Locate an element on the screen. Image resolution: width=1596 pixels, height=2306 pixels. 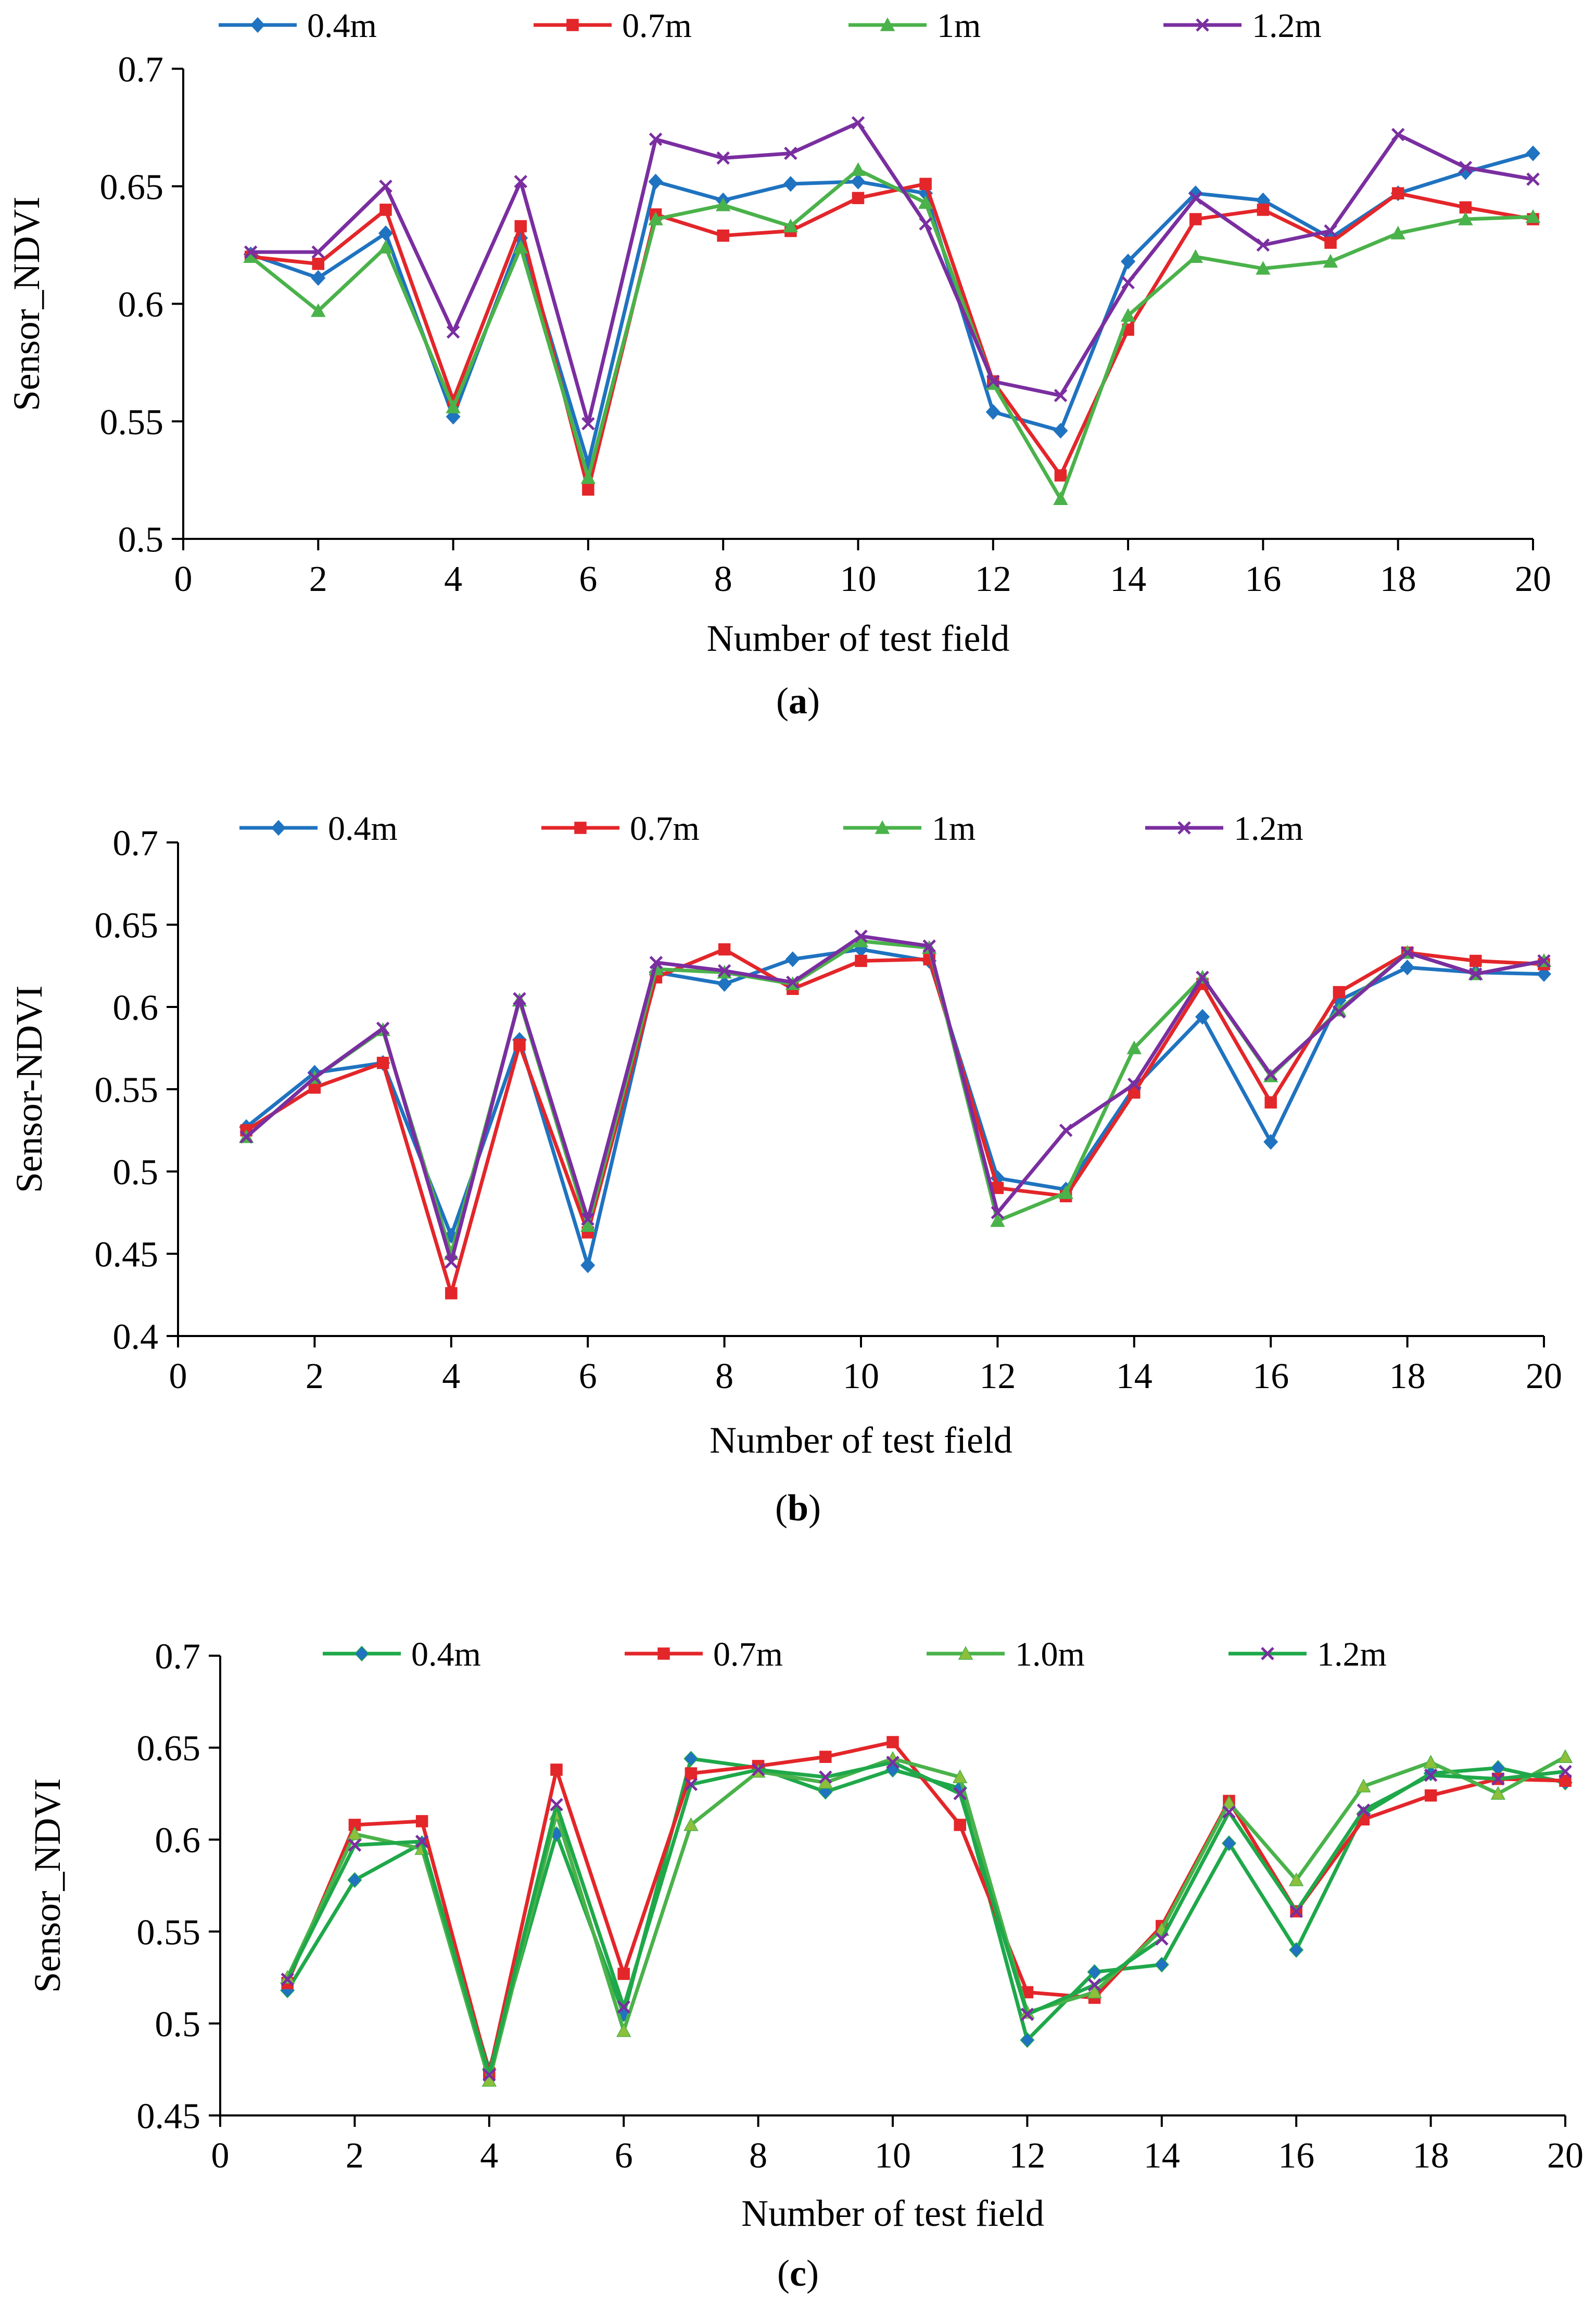
series-1.2m is located at coordinates (926, 1919).